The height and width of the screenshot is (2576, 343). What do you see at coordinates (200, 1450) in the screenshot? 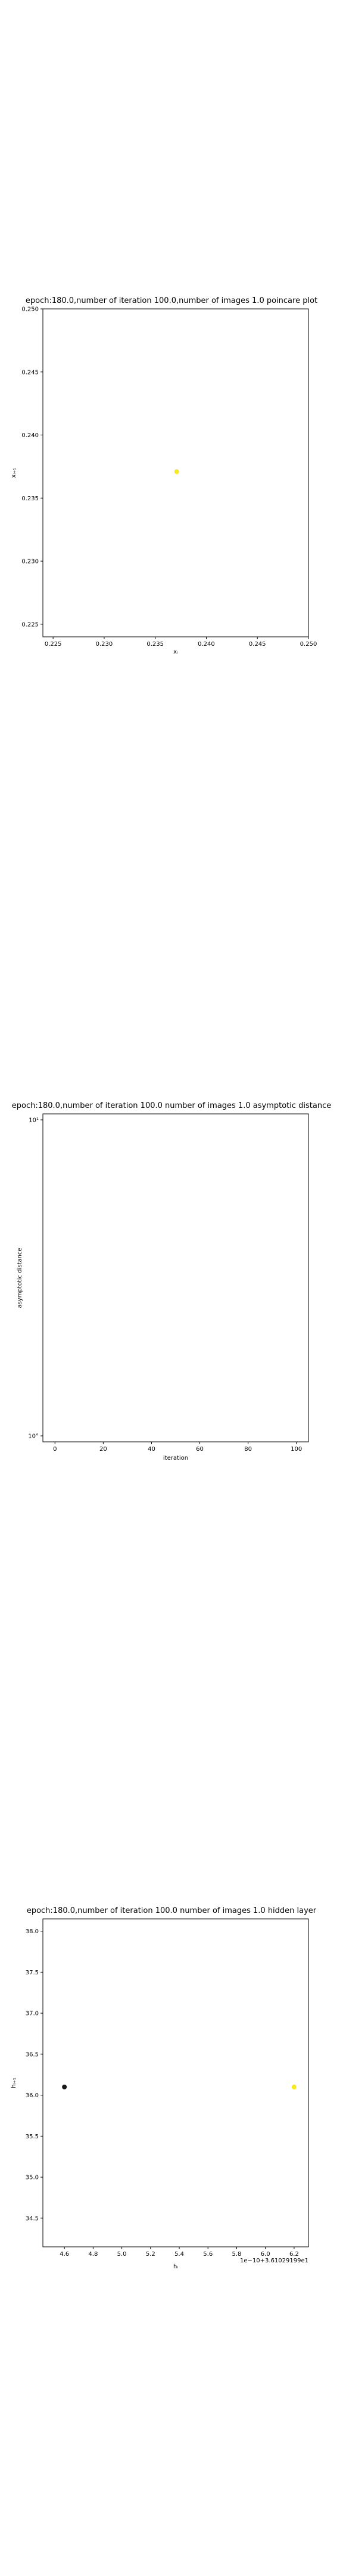
I see `asymptotic-x-tick-label: 60` at bounding box center [200, 1450].